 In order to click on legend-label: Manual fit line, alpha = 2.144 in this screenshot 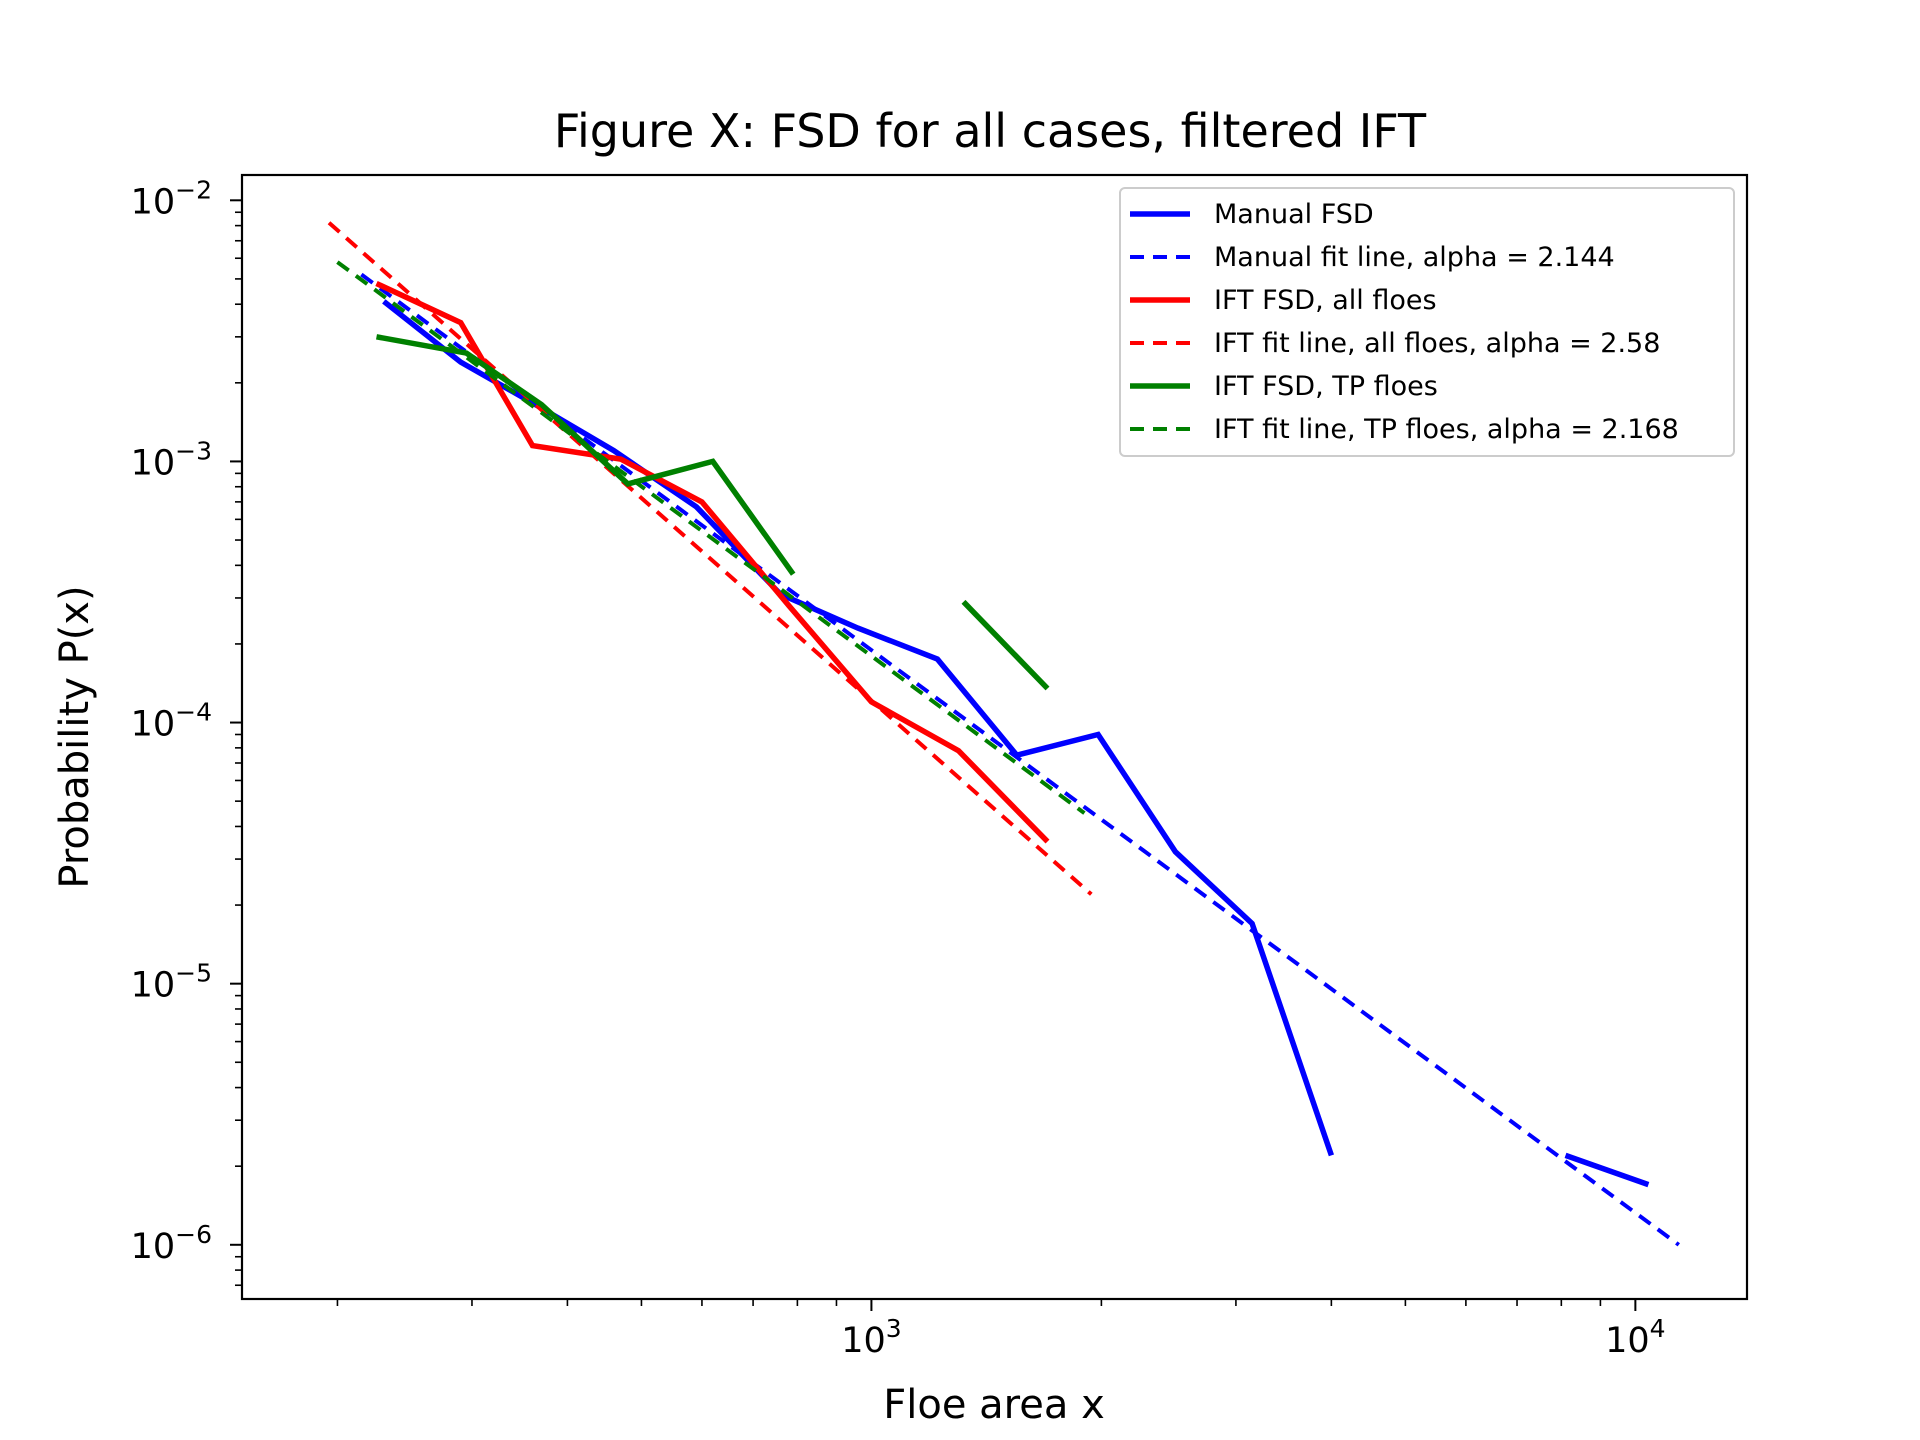, I will do `click(1414, 257)`.